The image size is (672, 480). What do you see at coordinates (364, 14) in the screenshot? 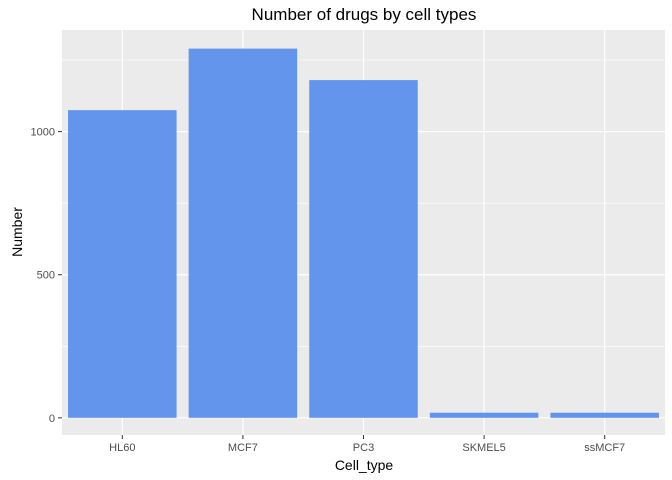
I see `chart-title: Number of drugs by cell types` at bounding box center [364, 14].